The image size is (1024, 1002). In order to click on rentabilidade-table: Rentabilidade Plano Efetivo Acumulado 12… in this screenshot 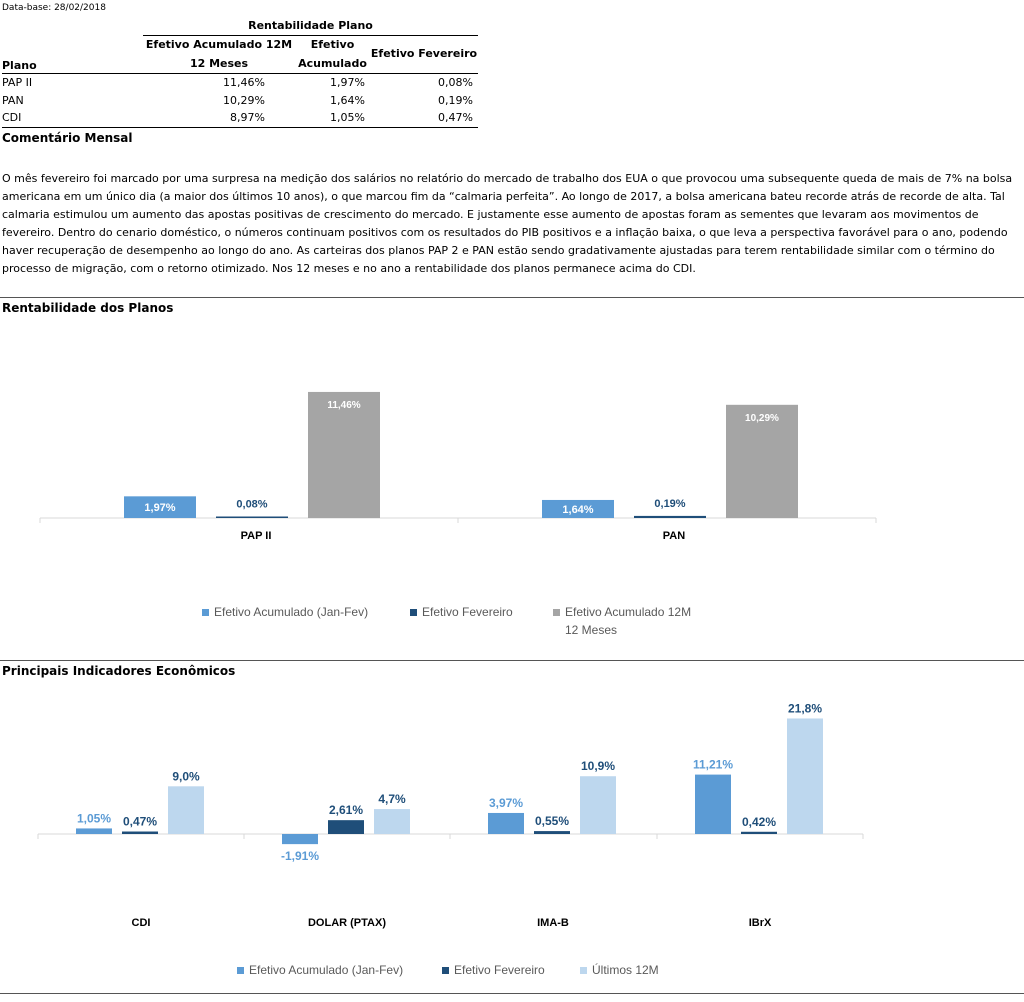, I will do `click(240, 72)`.